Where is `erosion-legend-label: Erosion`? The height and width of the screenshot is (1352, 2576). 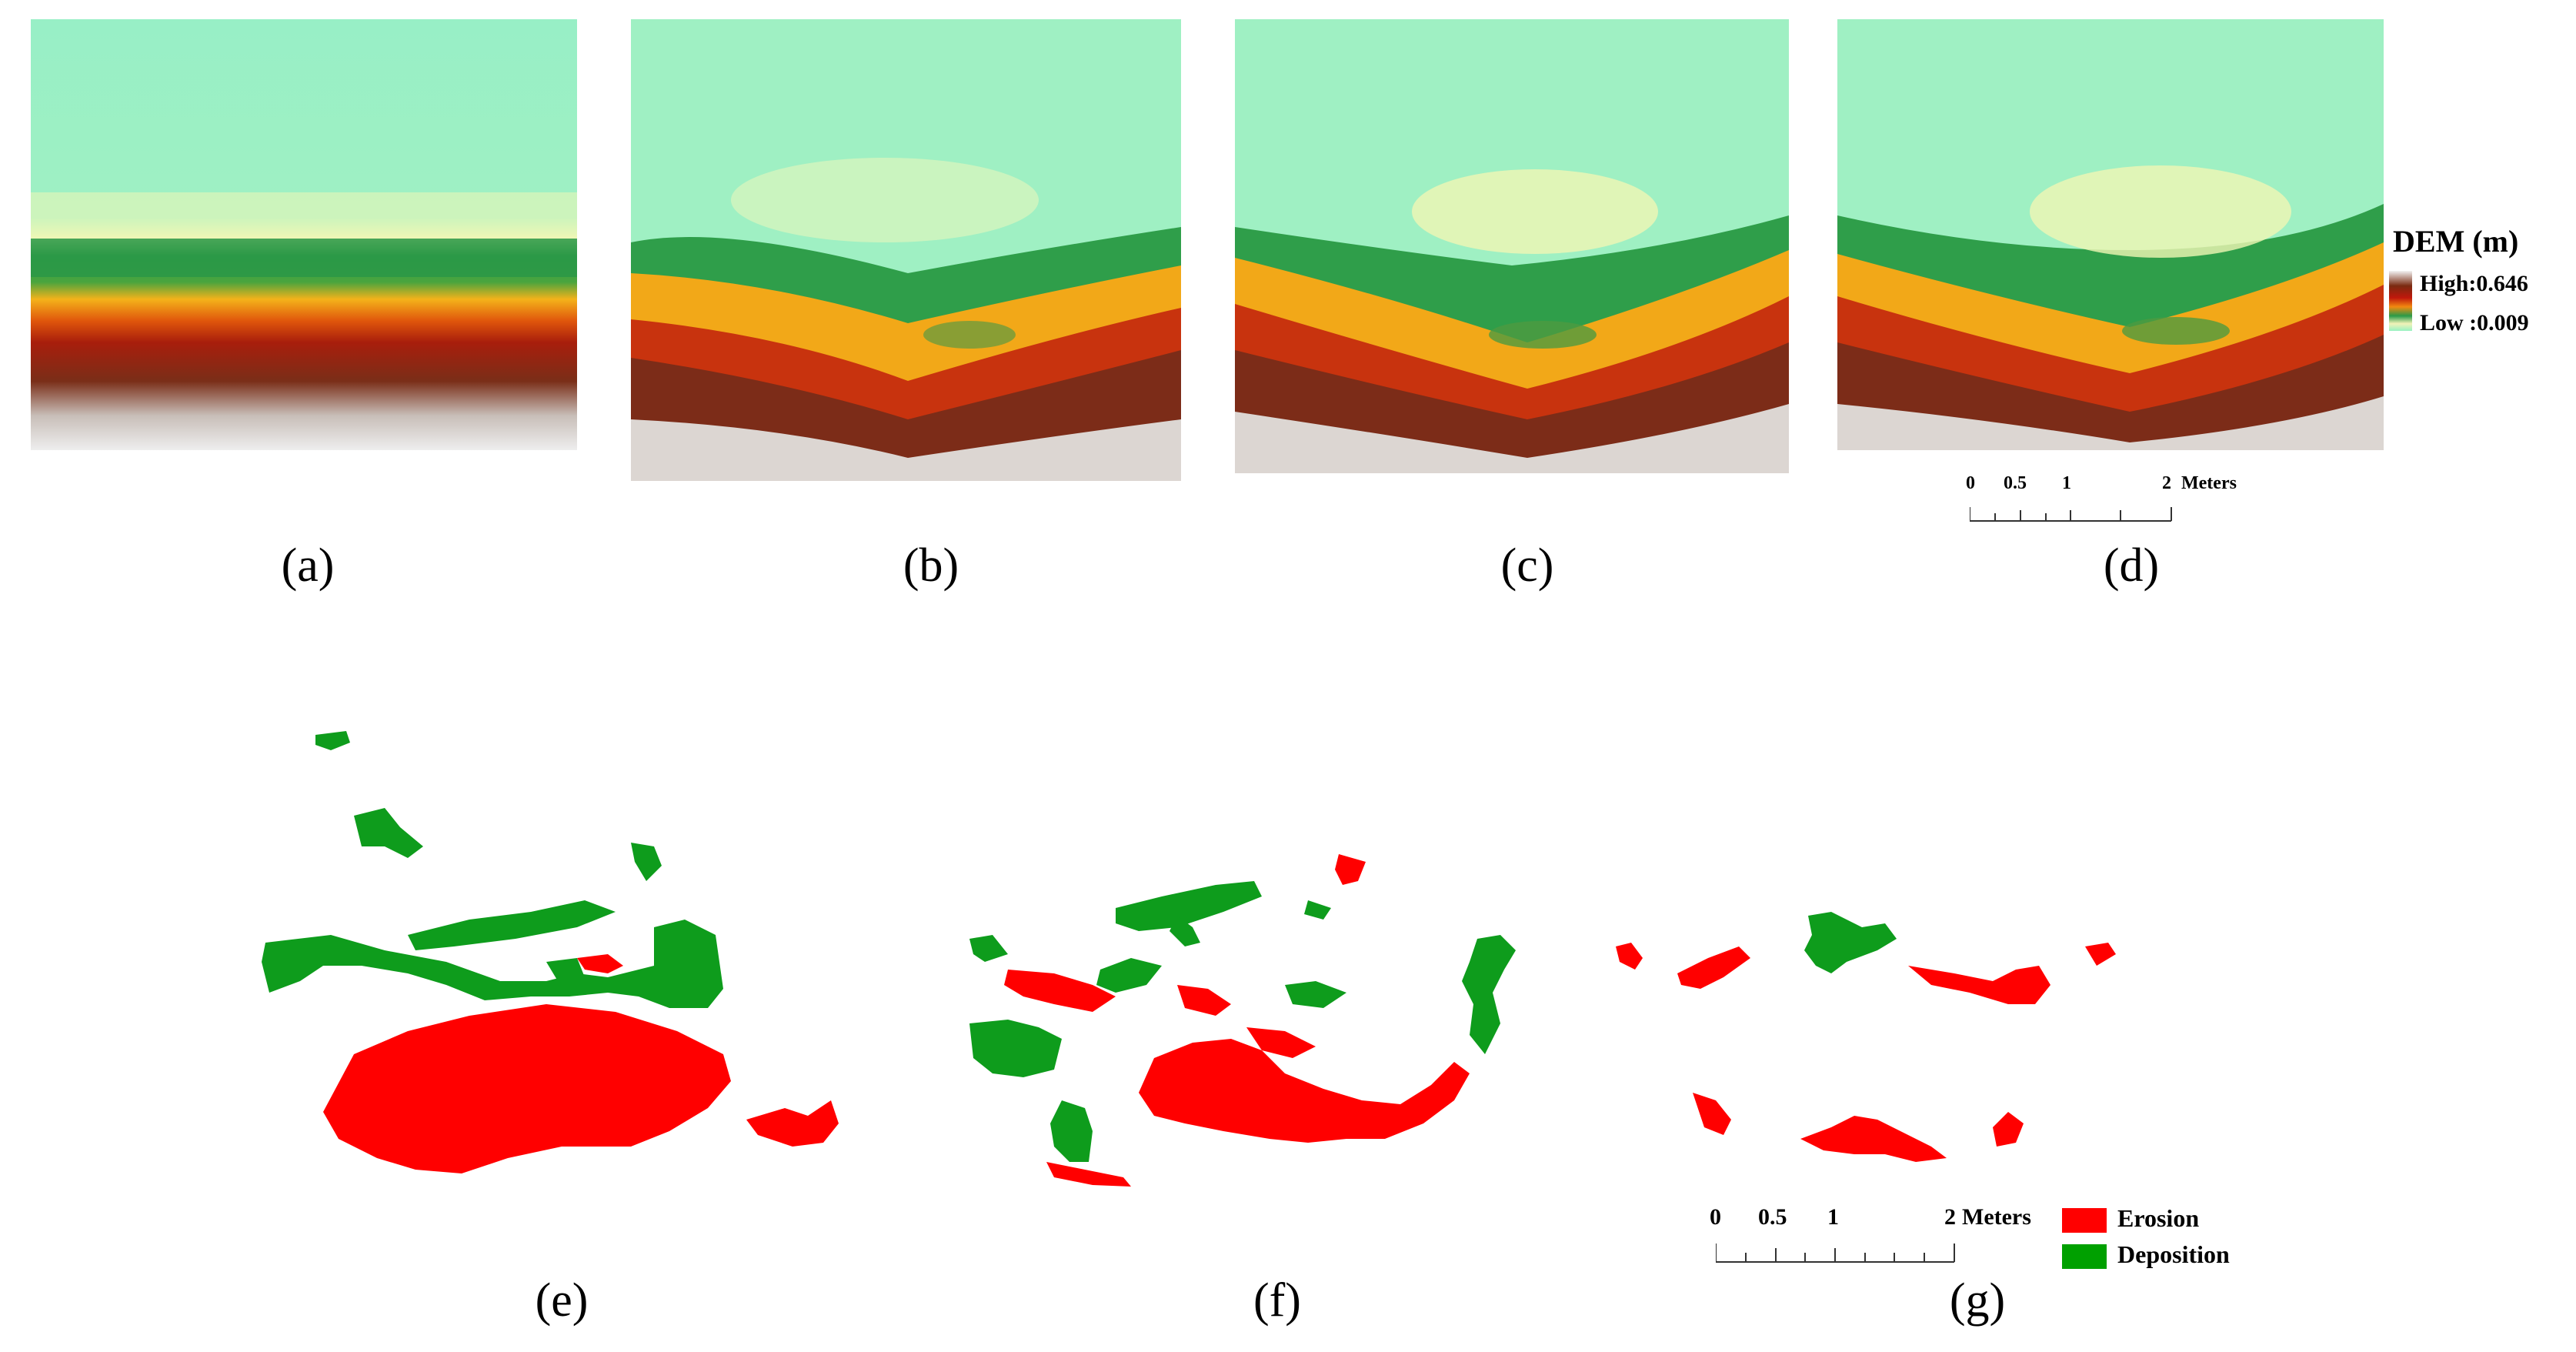 erosion-legend-label: Erosion is located at coordinates (2159, 1218).